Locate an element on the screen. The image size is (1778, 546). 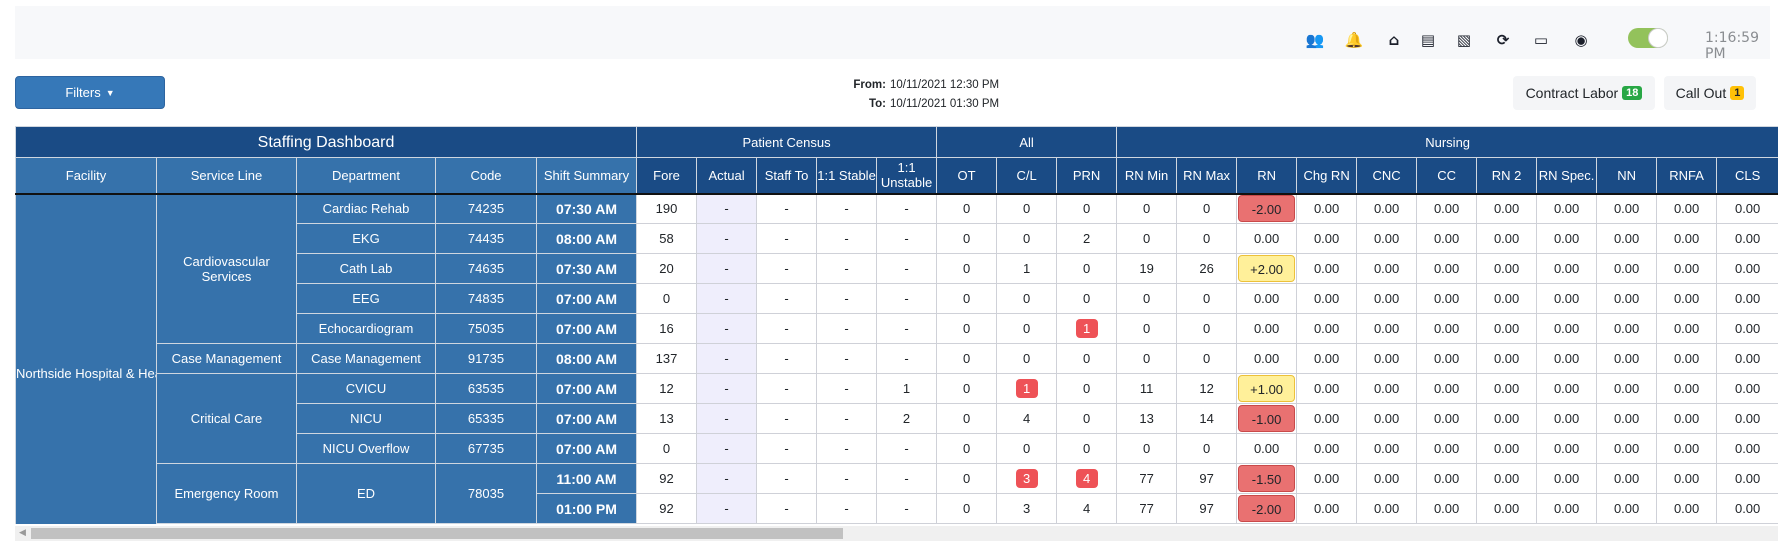
filters-button: Filters ▼ is located at coordinates (90, 92).